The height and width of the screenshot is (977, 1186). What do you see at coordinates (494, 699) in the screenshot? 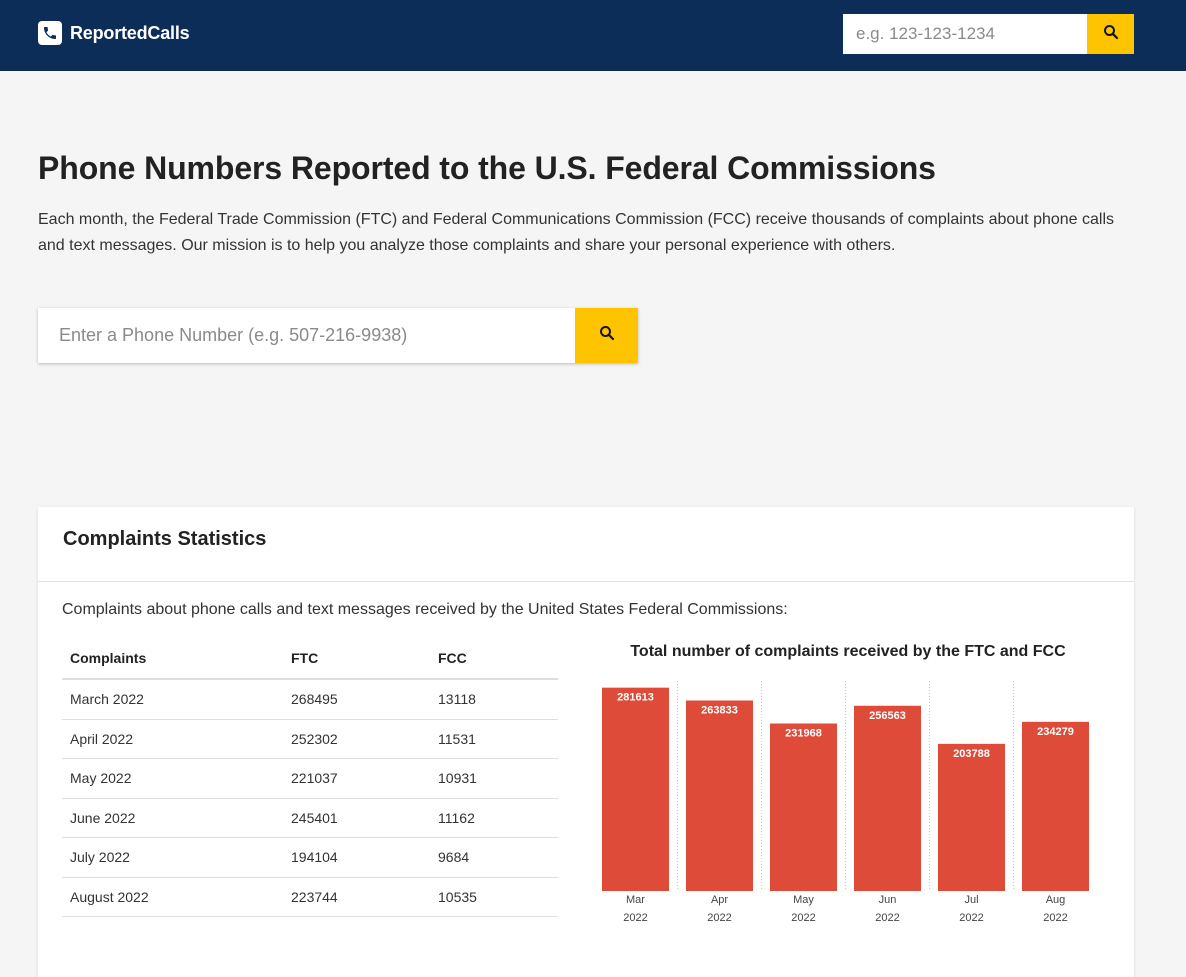
I see `fcc-cell: 13118` at bounding box center [494, 699].